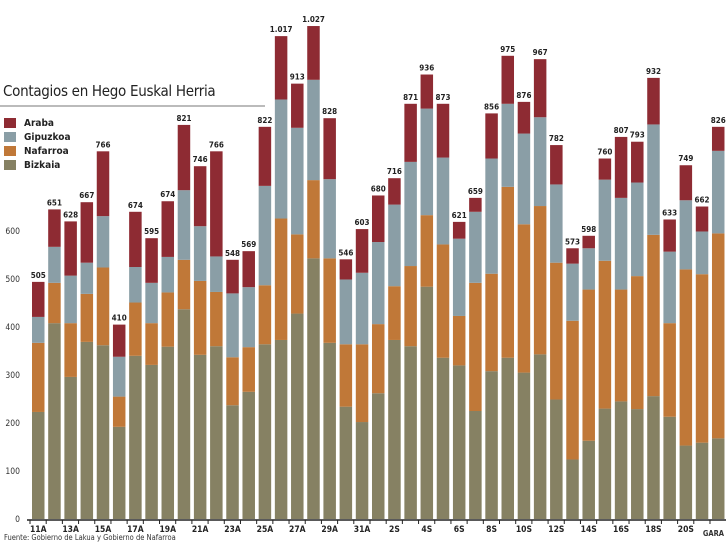 This screenshot has height=545, width=726. Describe the element at coordinates (459, 215) in the screenshot. I see `bar-total-label: 621` at that location.